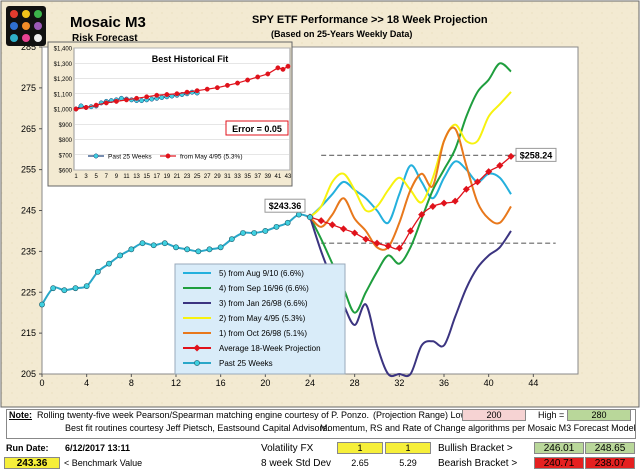 The width and height of the screenshot is (640, 474). What do you see at coordinates (86, 177) in the screenshot?
I see `inset-x-tick-label: 3` at bounding box center [86, 177].